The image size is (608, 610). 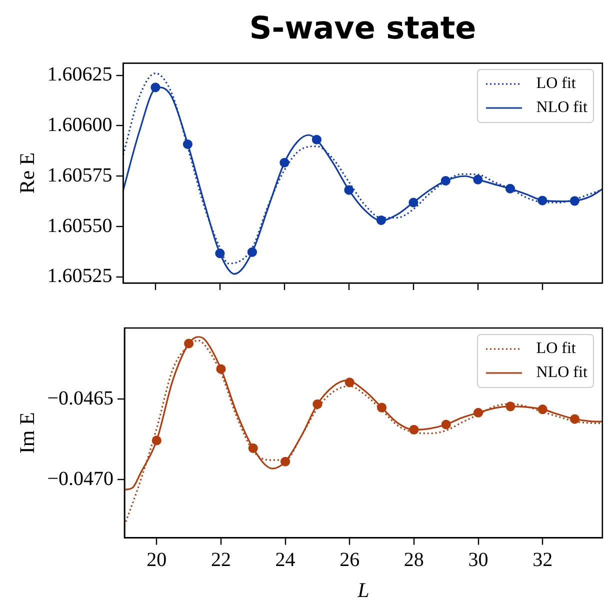 I want to click on x-tick-label: 24, so click(x=285, y=560).